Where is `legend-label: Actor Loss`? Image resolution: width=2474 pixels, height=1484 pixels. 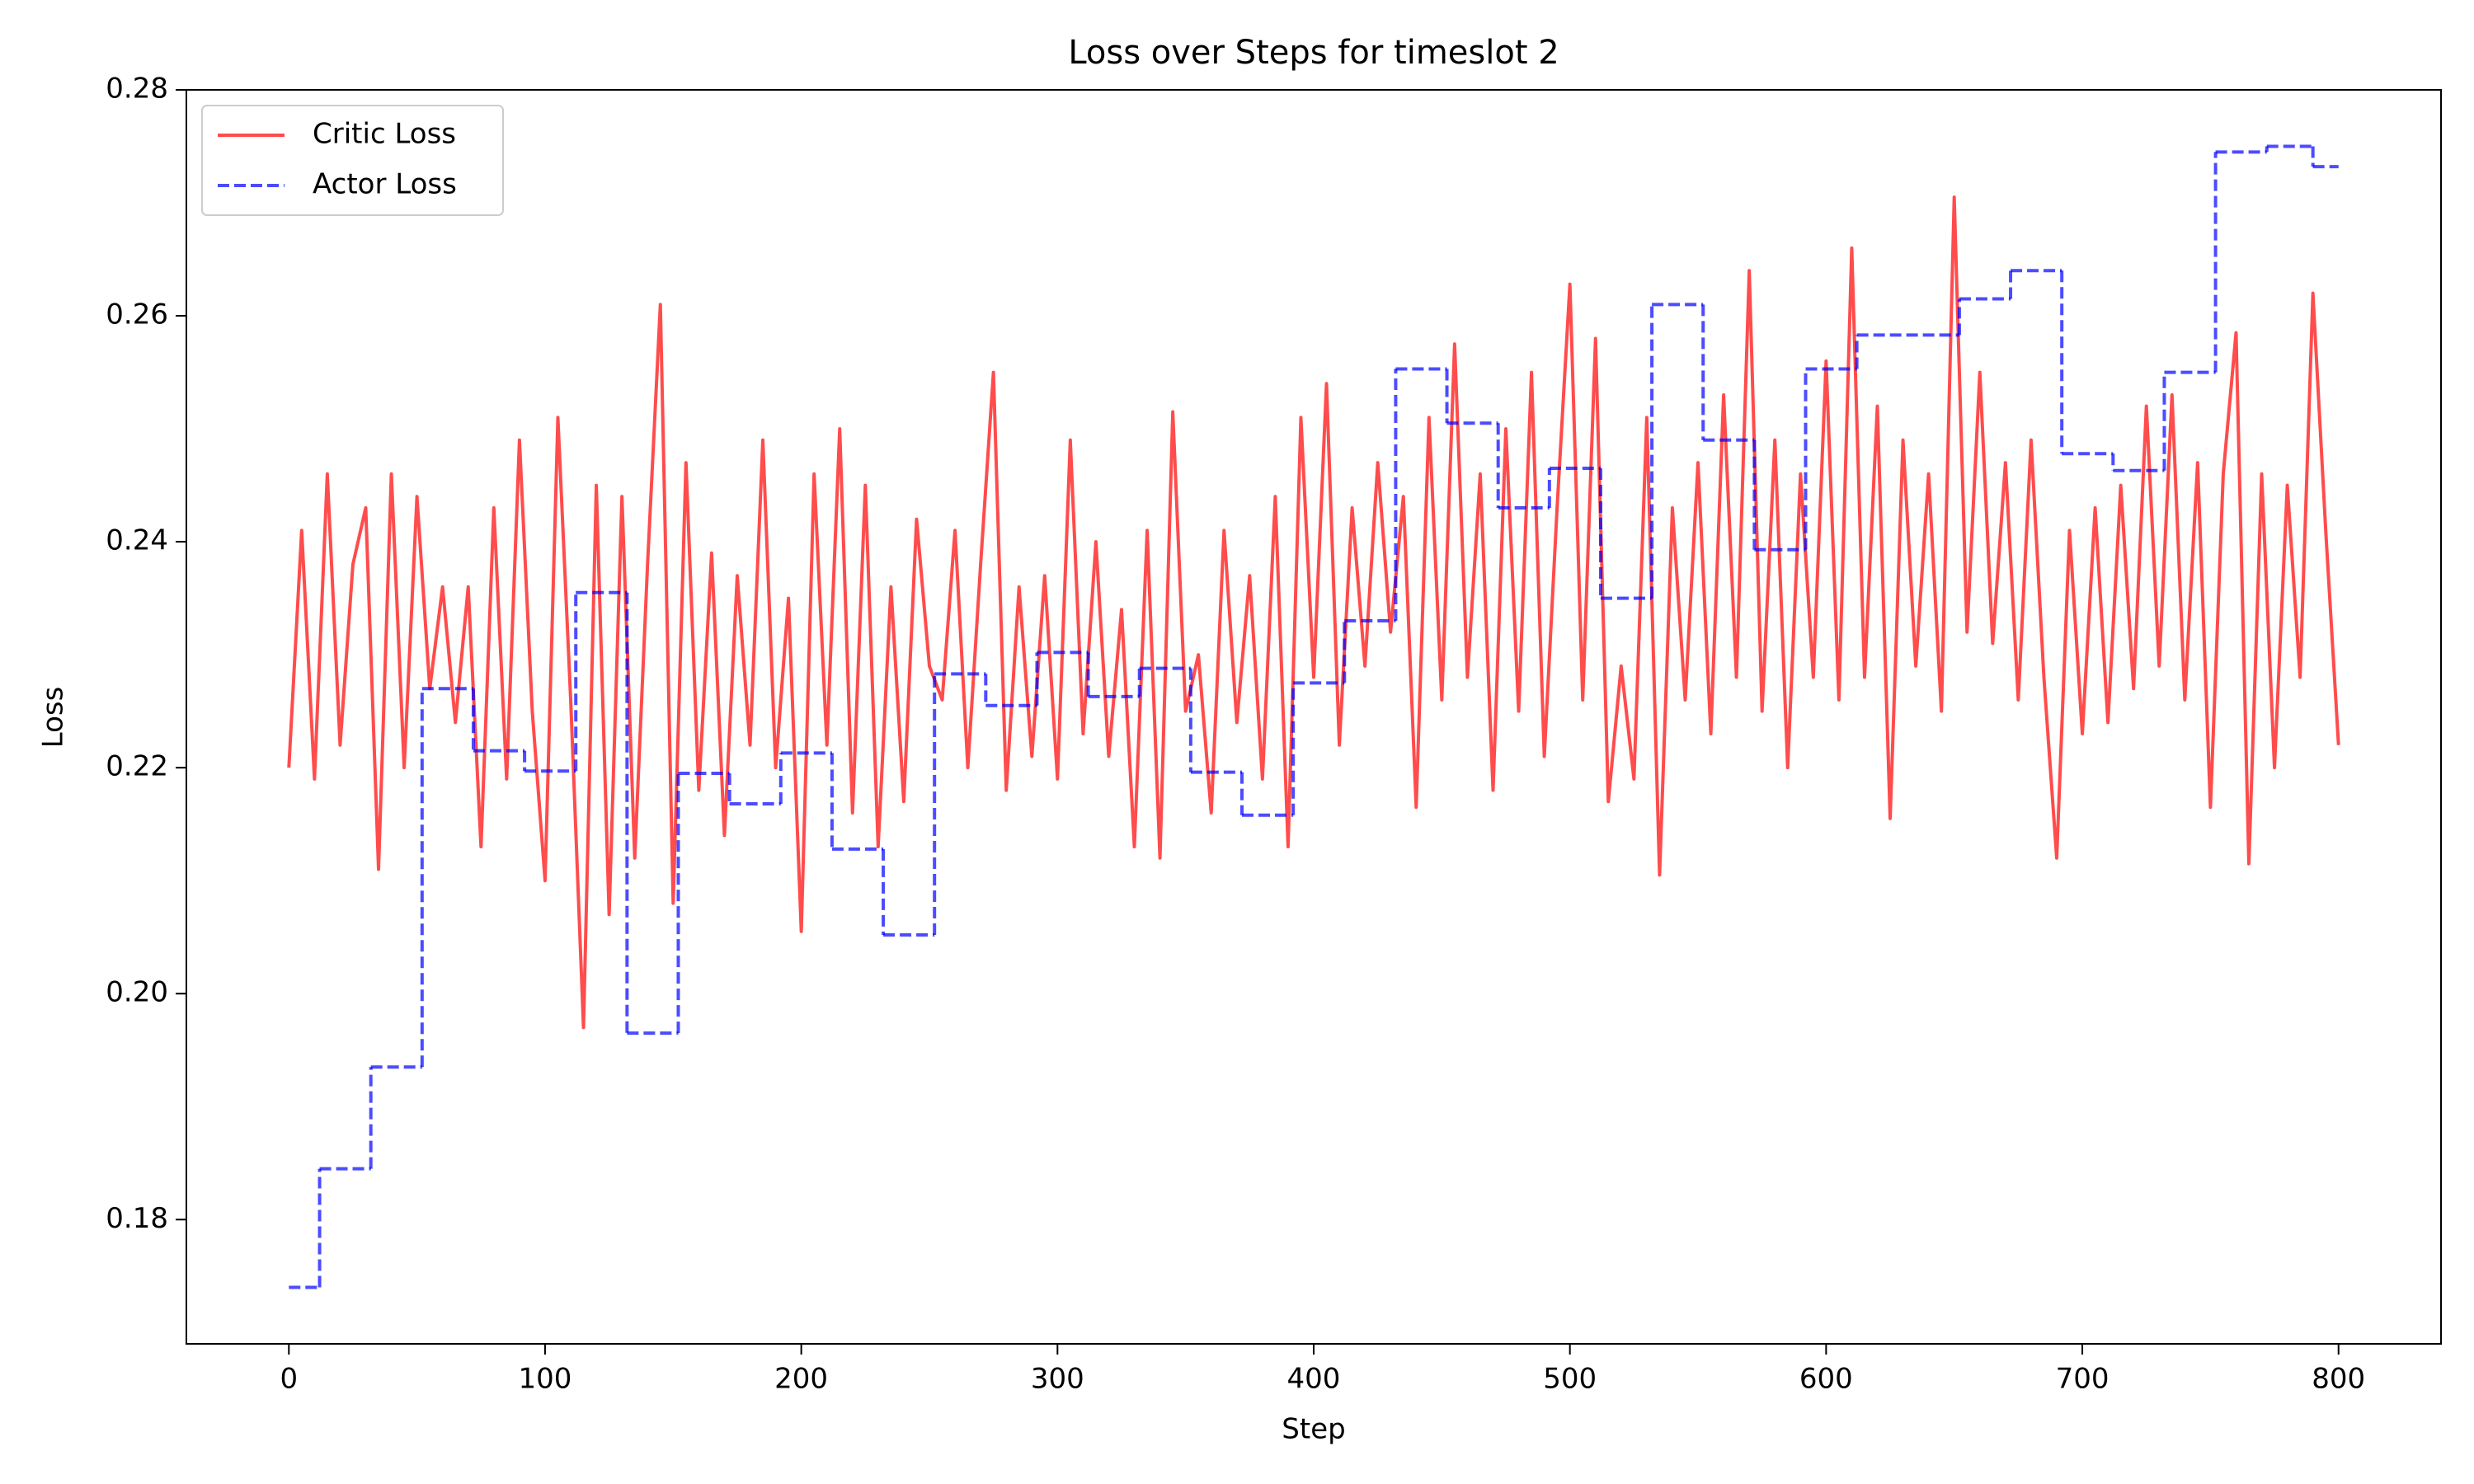 legend-label: Actor Loss is located at coordinates (385, 184).